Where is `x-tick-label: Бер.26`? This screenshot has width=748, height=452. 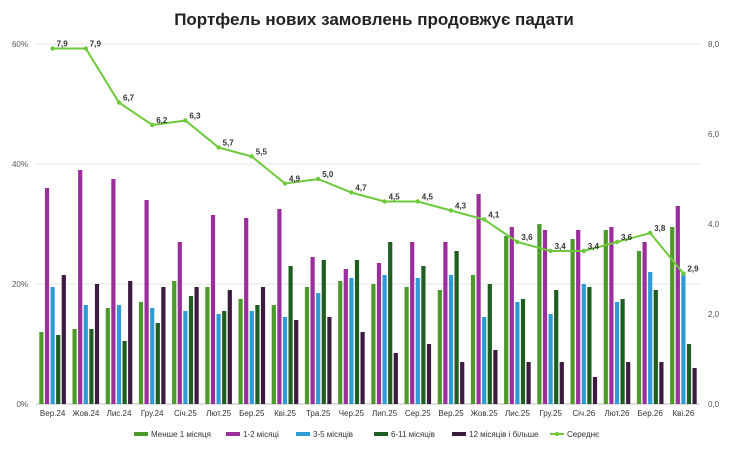 x-tick-label: Бер.26 is located at coordinates (651, 413).